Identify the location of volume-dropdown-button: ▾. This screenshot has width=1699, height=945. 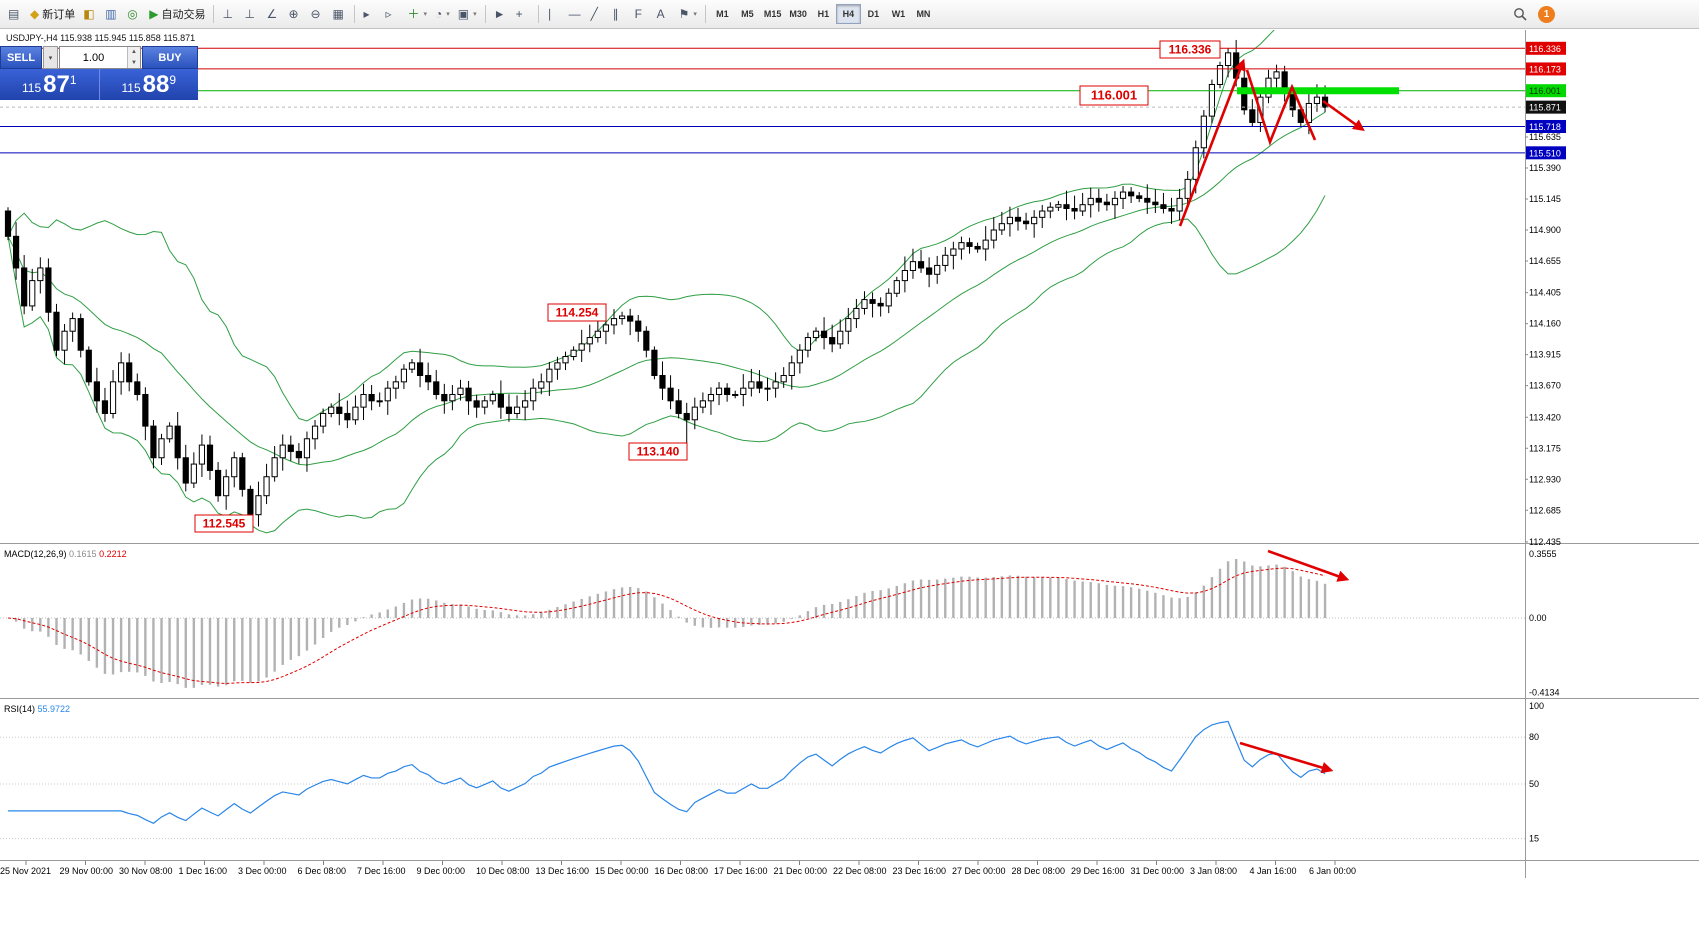
(50, 57).